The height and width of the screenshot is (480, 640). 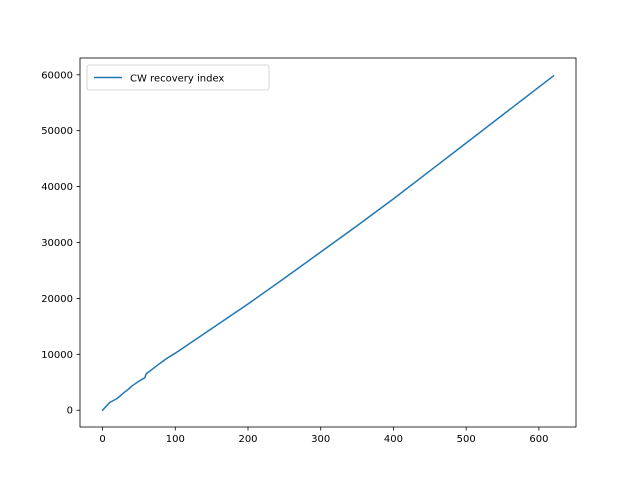 What do you see at coordinates (247, 439) in the screenshot?
I see `x-tick-label: 200` at bounding box center [247, 439].